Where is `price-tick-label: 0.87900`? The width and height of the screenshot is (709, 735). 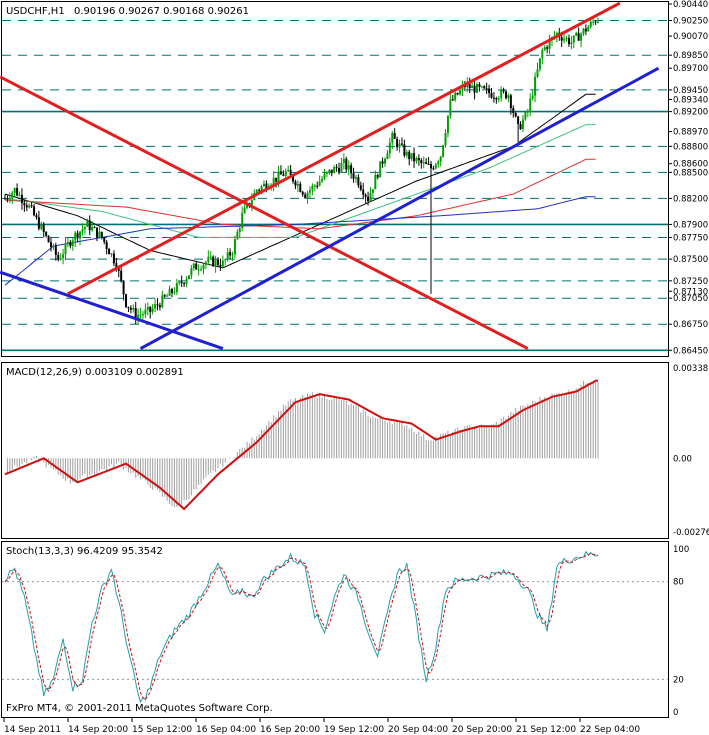
price-tick-label: 0.87900 is located at coordinates (690, 225).